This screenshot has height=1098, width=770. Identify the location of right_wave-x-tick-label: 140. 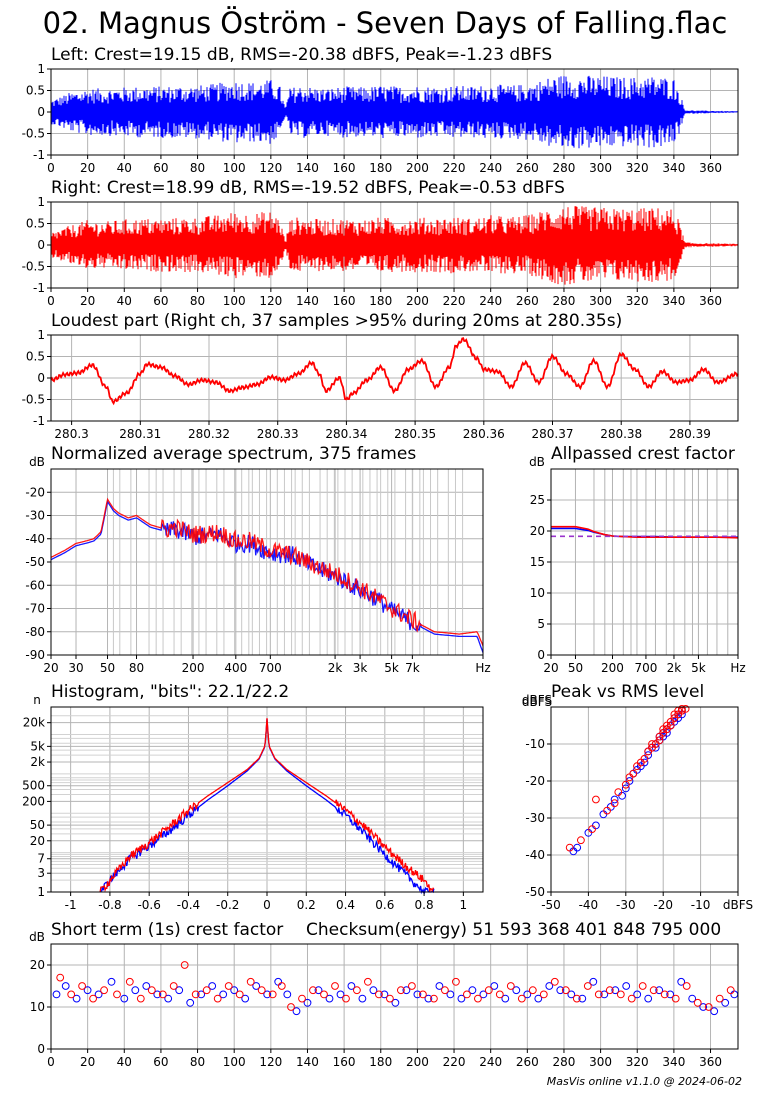
(307, 301).